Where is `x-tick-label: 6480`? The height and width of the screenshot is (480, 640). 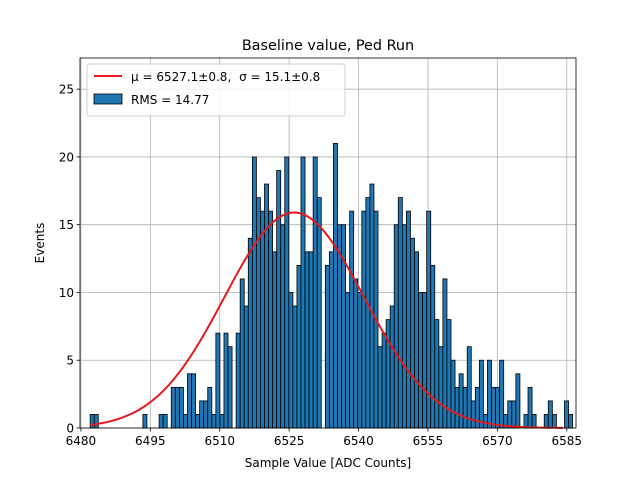 x-tick-label: 6480 is located at coordinates (81, 441).